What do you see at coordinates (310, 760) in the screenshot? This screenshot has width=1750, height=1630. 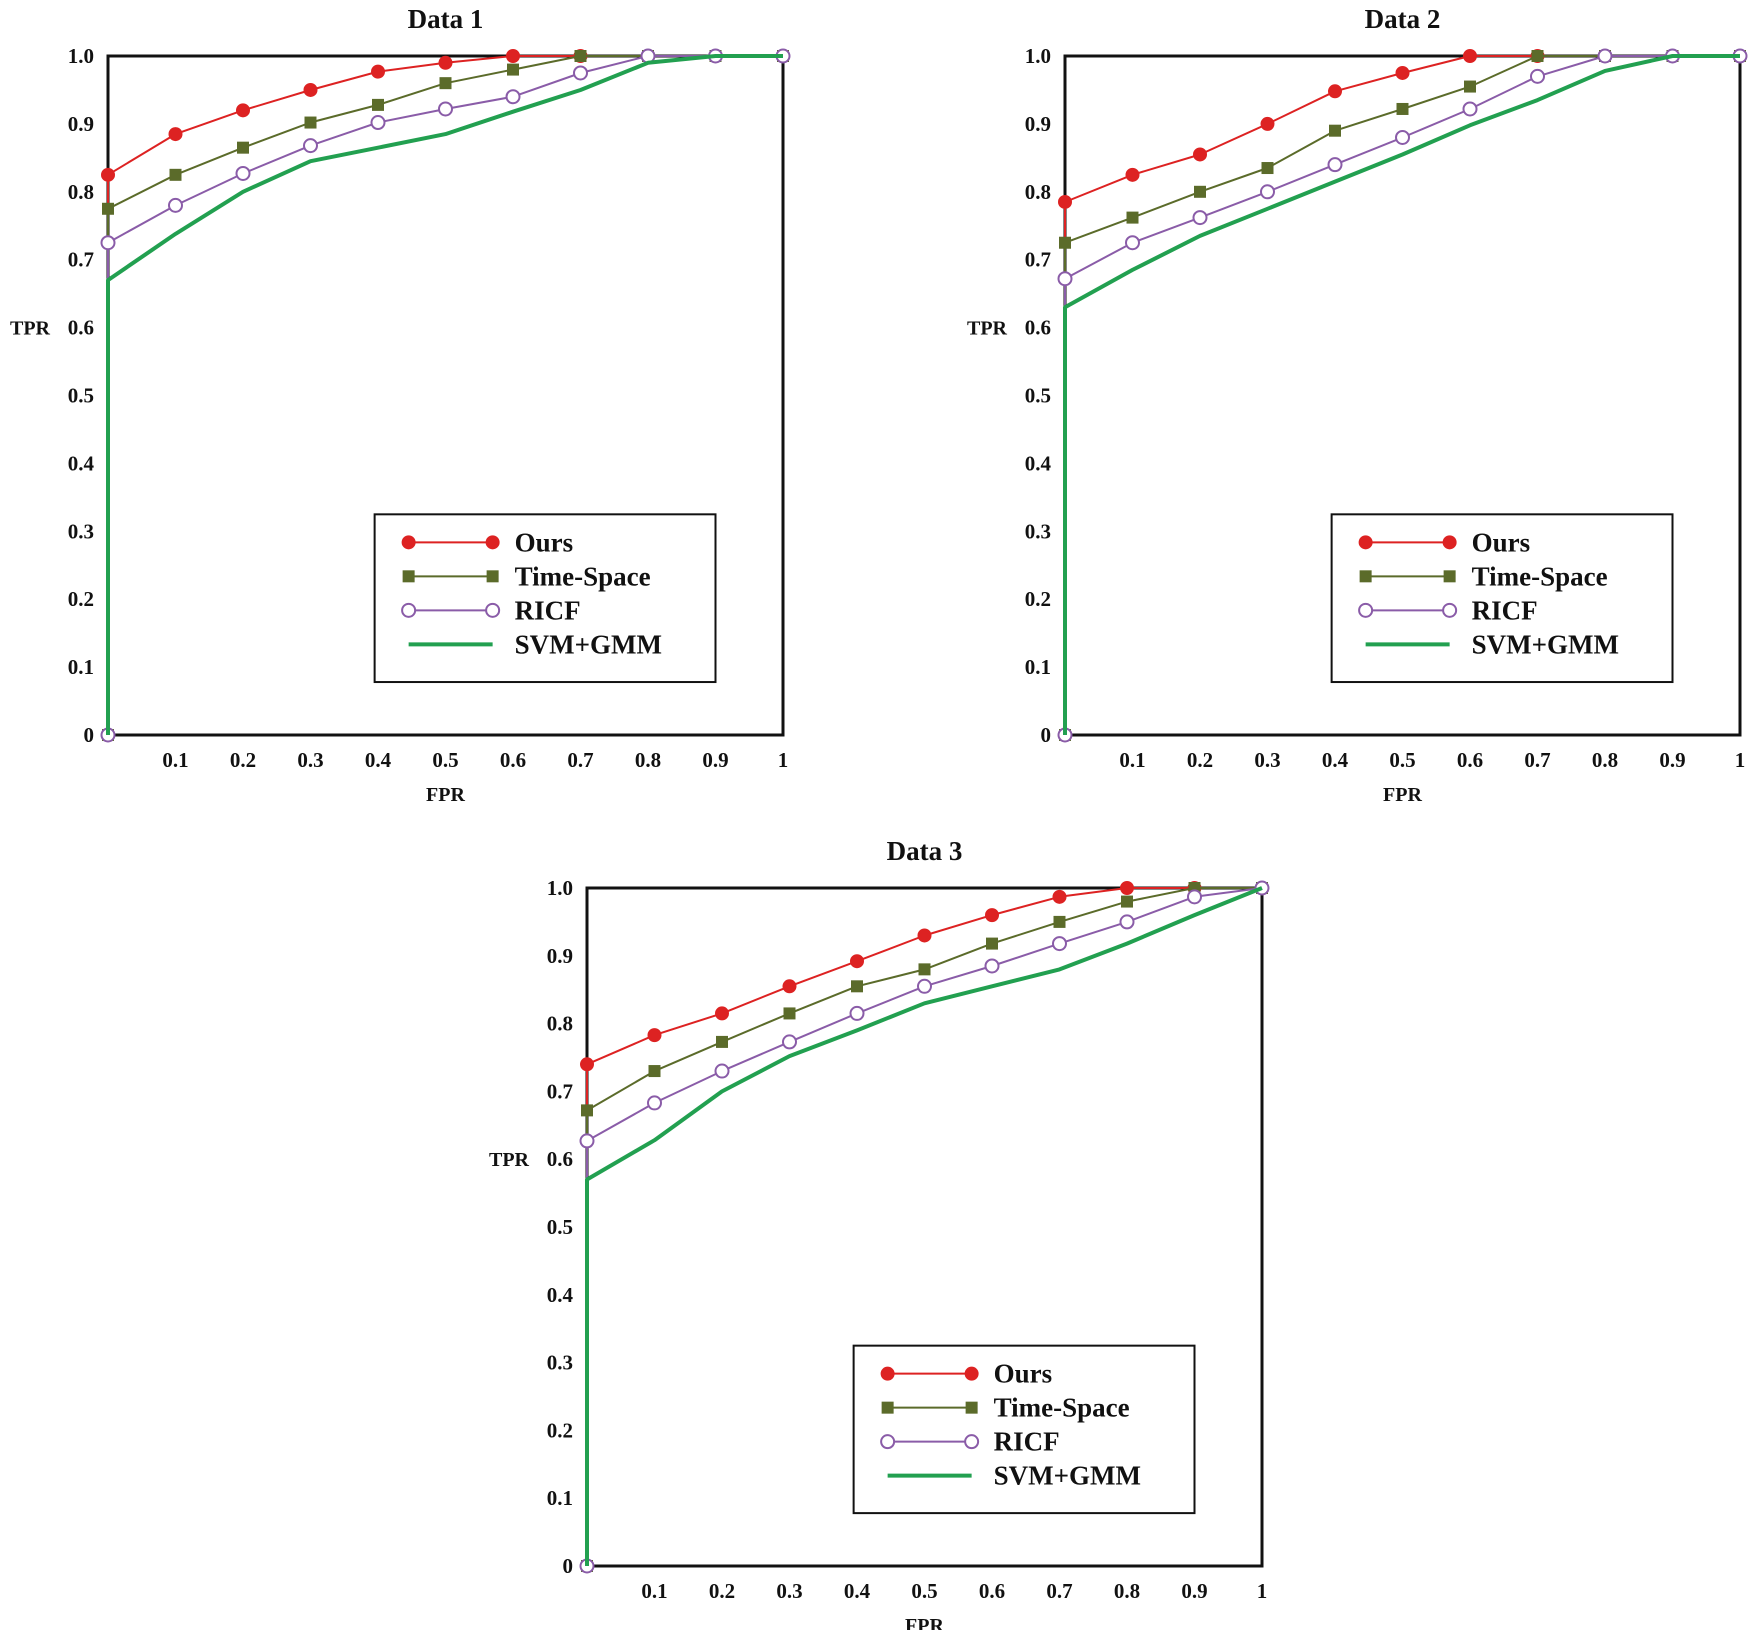 I see `x-tick-label: 0.3` at bounding box center [310, 760].